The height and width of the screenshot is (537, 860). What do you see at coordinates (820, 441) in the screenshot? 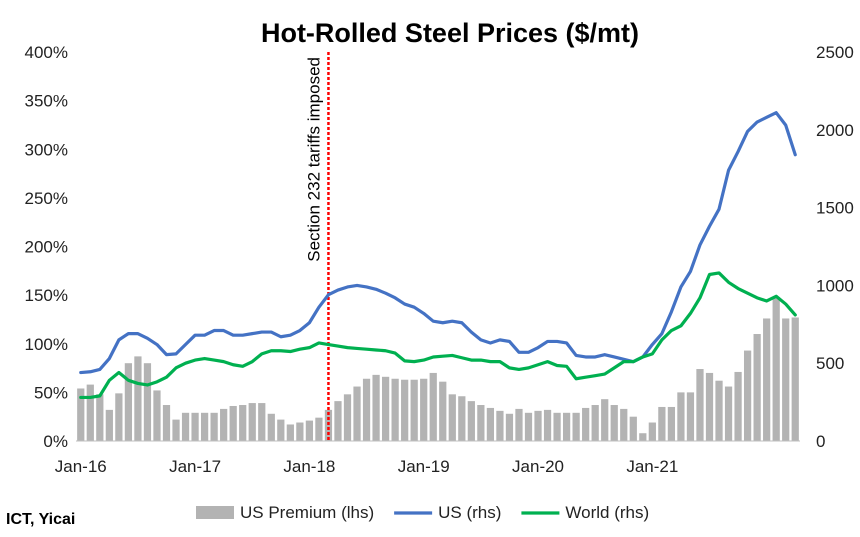
I see `y-right-tick-label: 0` at bounding box center [820, 441].